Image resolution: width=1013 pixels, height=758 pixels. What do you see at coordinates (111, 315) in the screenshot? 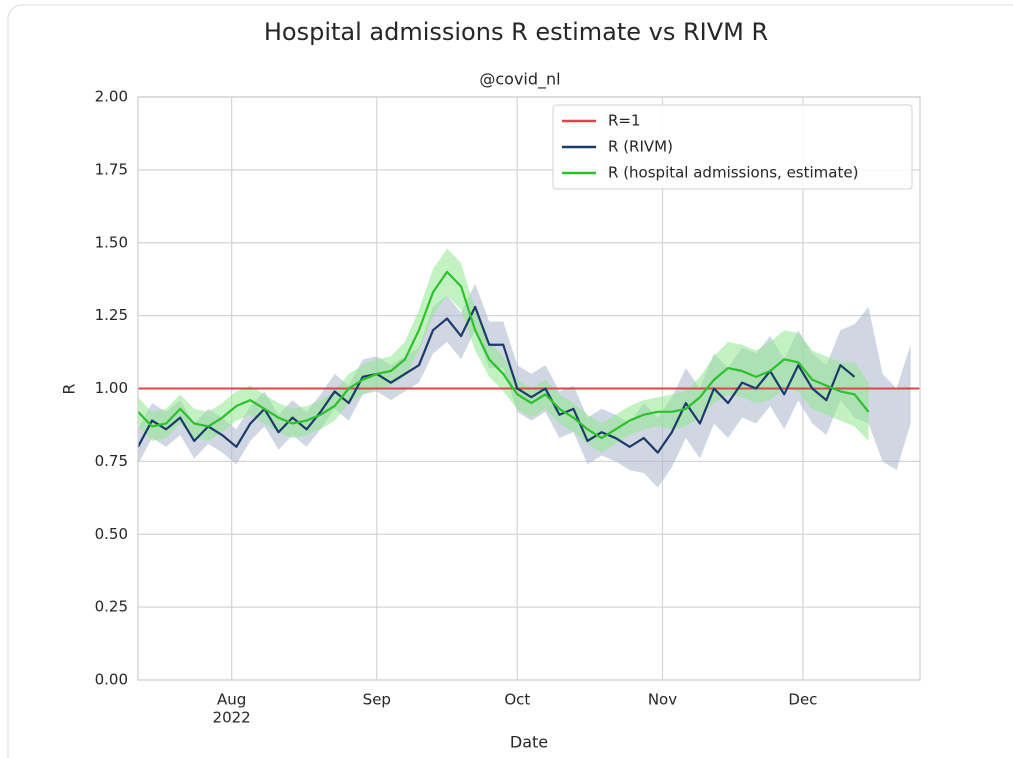
I see `y-tick-label: 1.25` at bounding box center [111, 315].